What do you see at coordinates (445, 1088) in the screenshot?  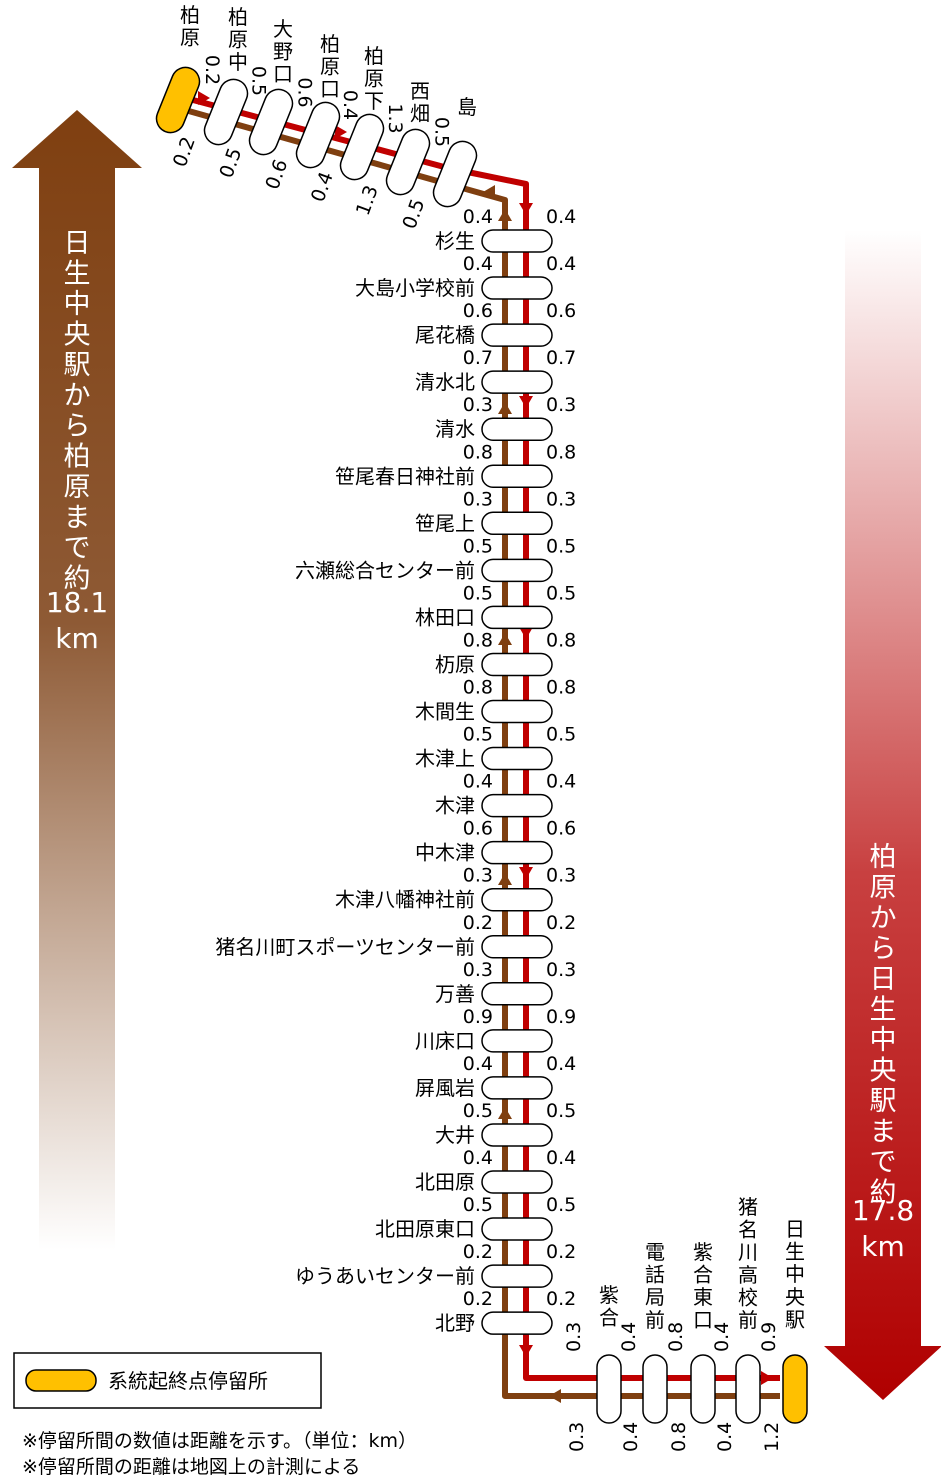 I see `stop-label: 屏風岩` at bounding box center [445, 1088].